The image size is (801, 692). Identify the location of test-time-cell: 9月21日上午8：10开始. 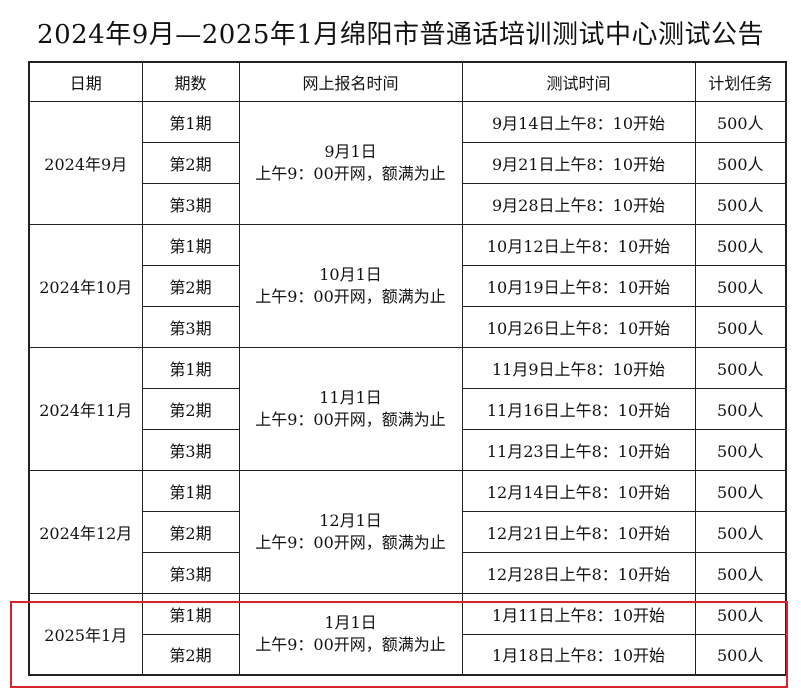
(578, 162).